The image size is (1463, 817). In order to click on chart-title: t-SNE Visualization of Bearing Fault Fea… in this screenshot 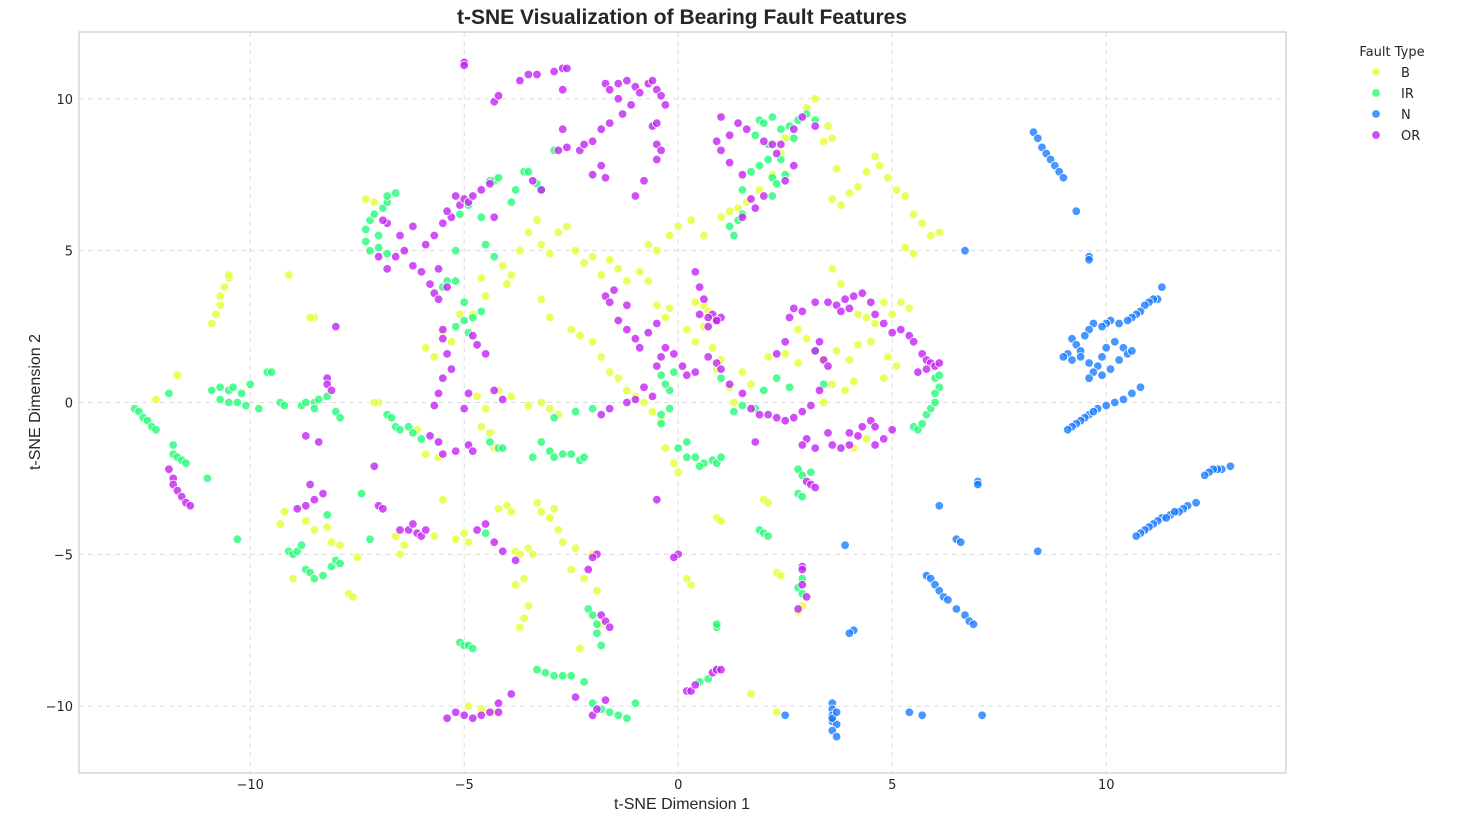, I will do `click(682, 17)`.